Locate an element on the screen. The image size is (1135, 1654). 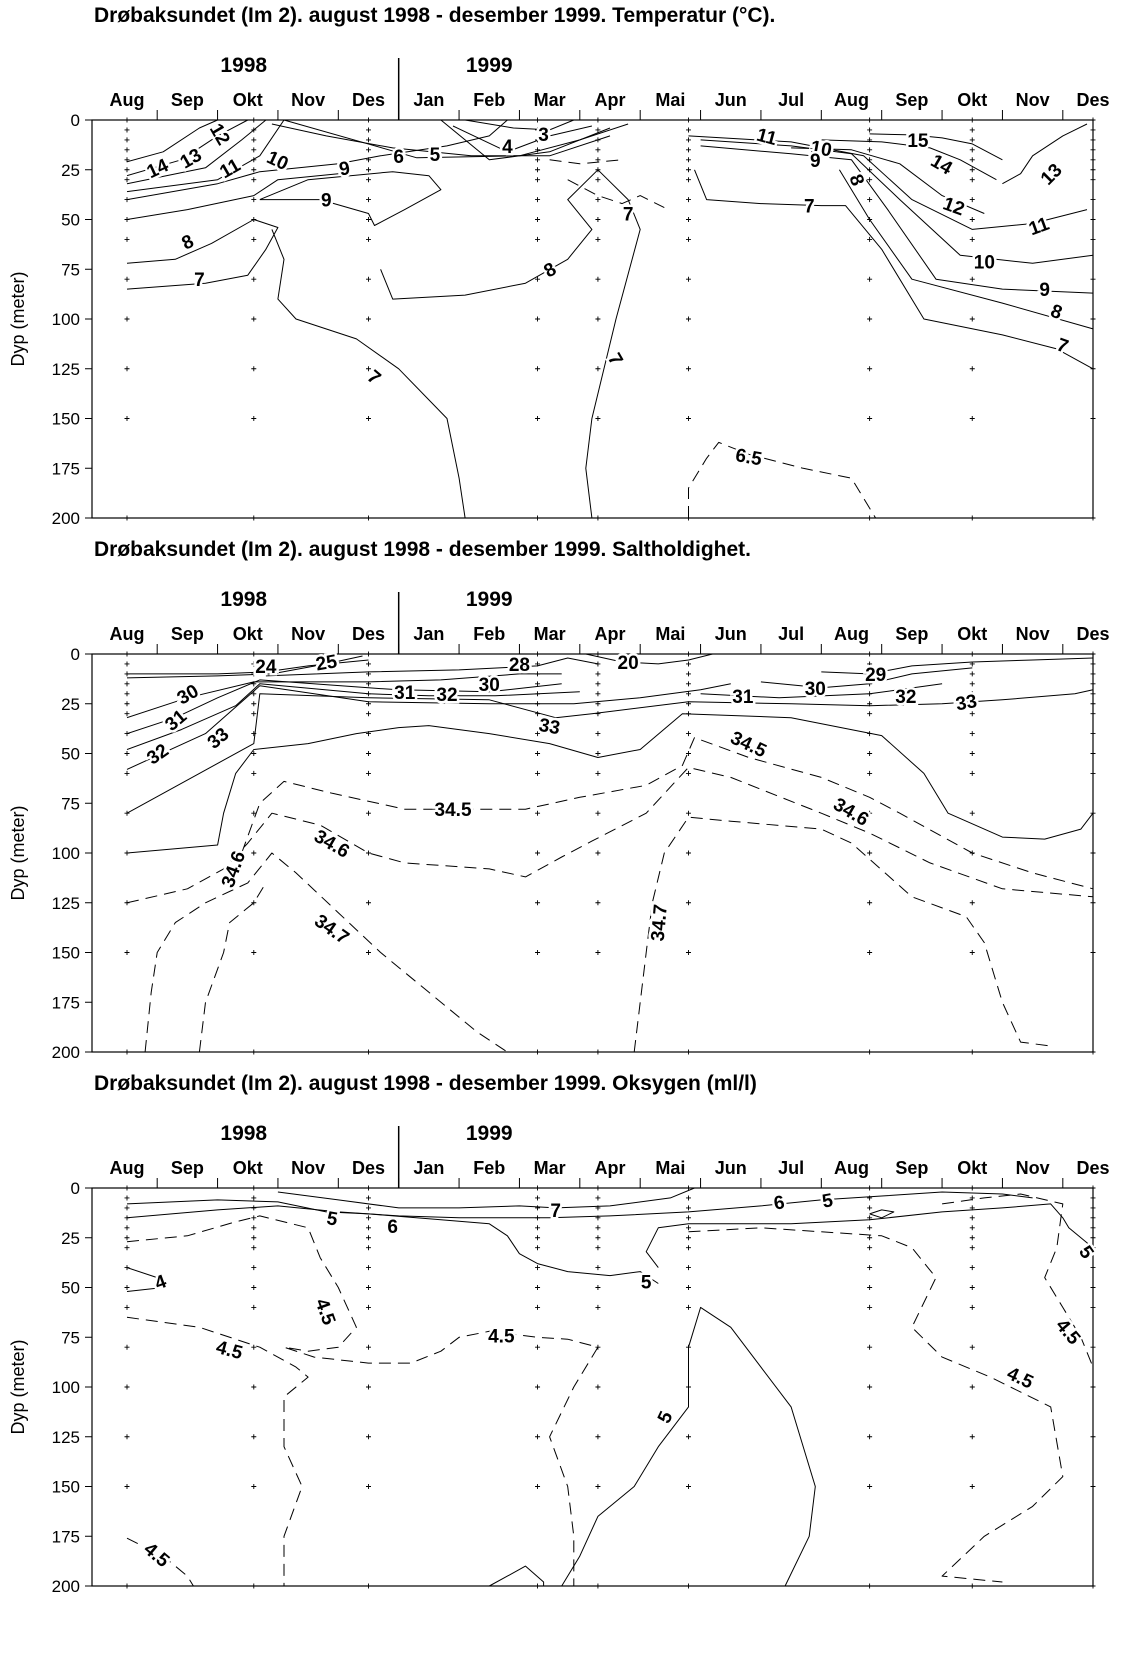
contour-label-halo: 4.5 is located at coordinates (501, 1336).